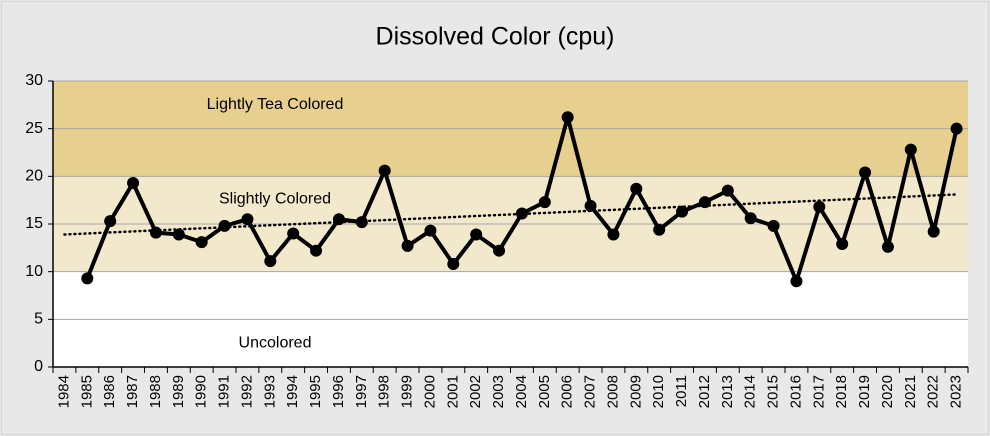  What do you see at coordinates (361, 391) in the screenshot?
I see `x-tick-label: 1997` at bounding box center [361, 391].